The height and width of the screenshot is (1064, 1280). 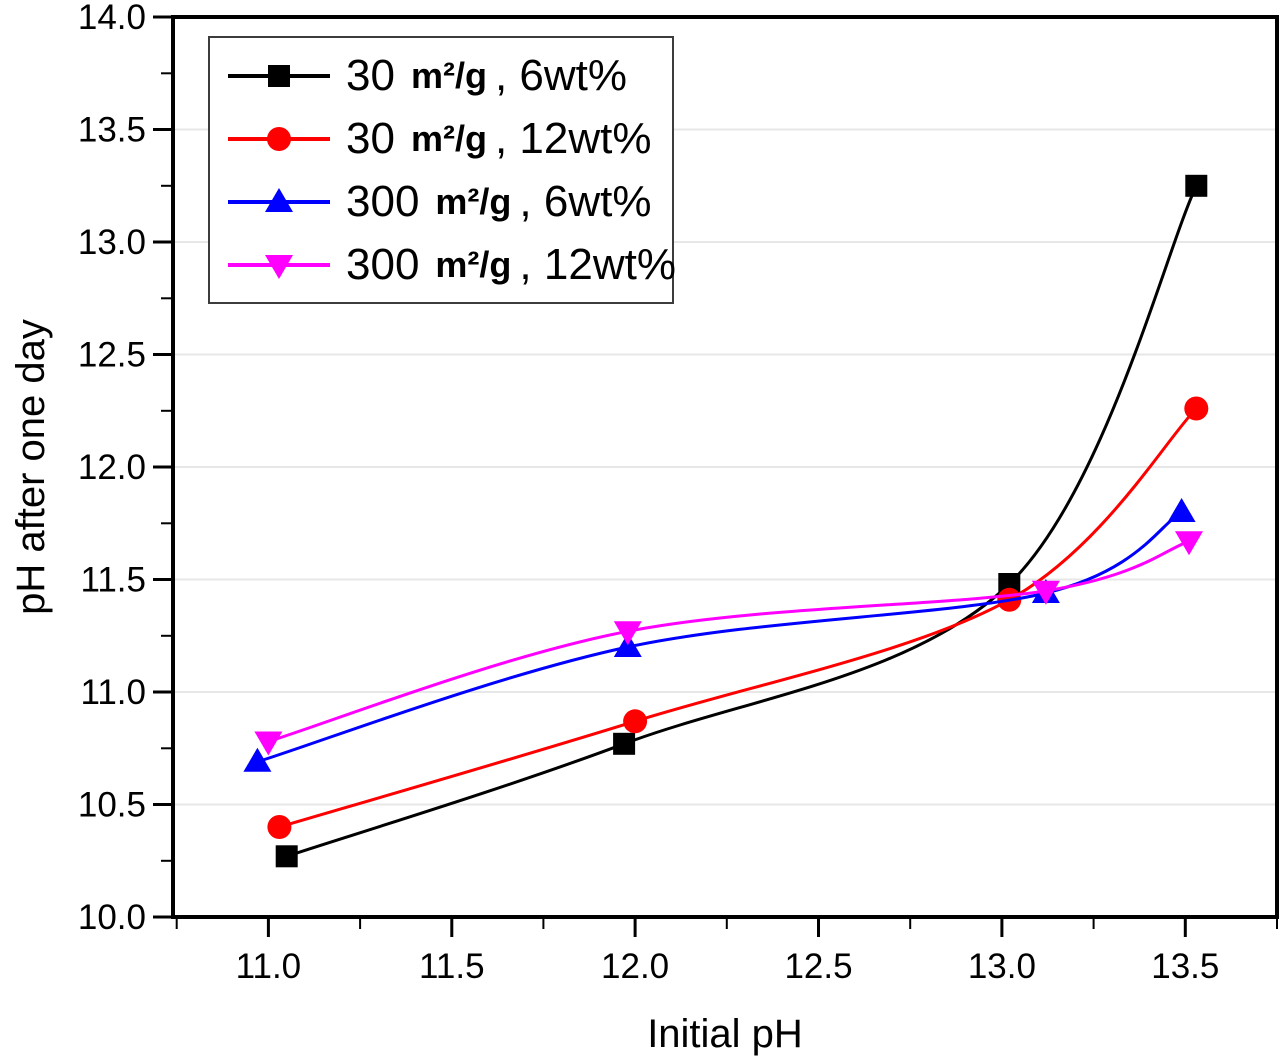 I want to click on y-tick-label: 11.5, so click(x=113, y=580).